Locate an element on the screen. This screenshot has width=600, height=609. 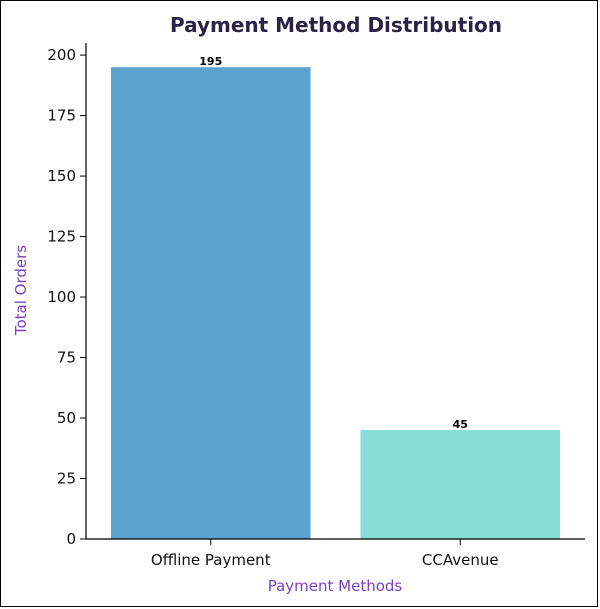
bar-value-label: 45 is located at coordinates (460, 424).